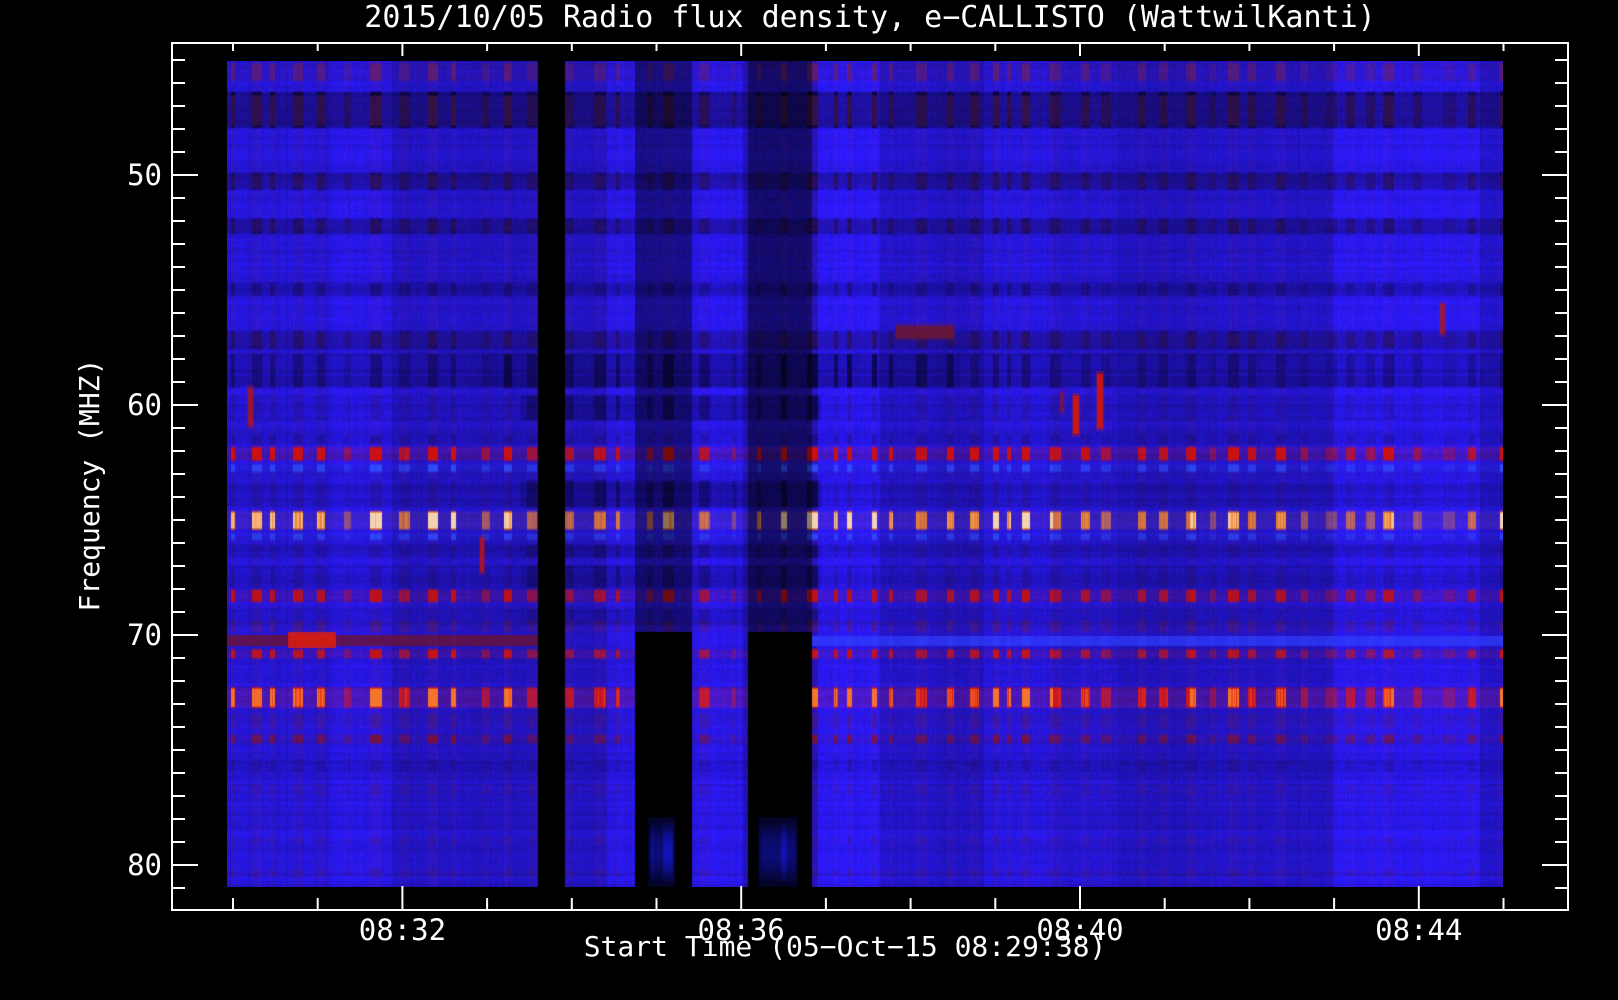 The image size is (1618, 1000). I want to click on x-axis-title: Start Time (05−Oct−15 08:29:38), so click(845, 946).